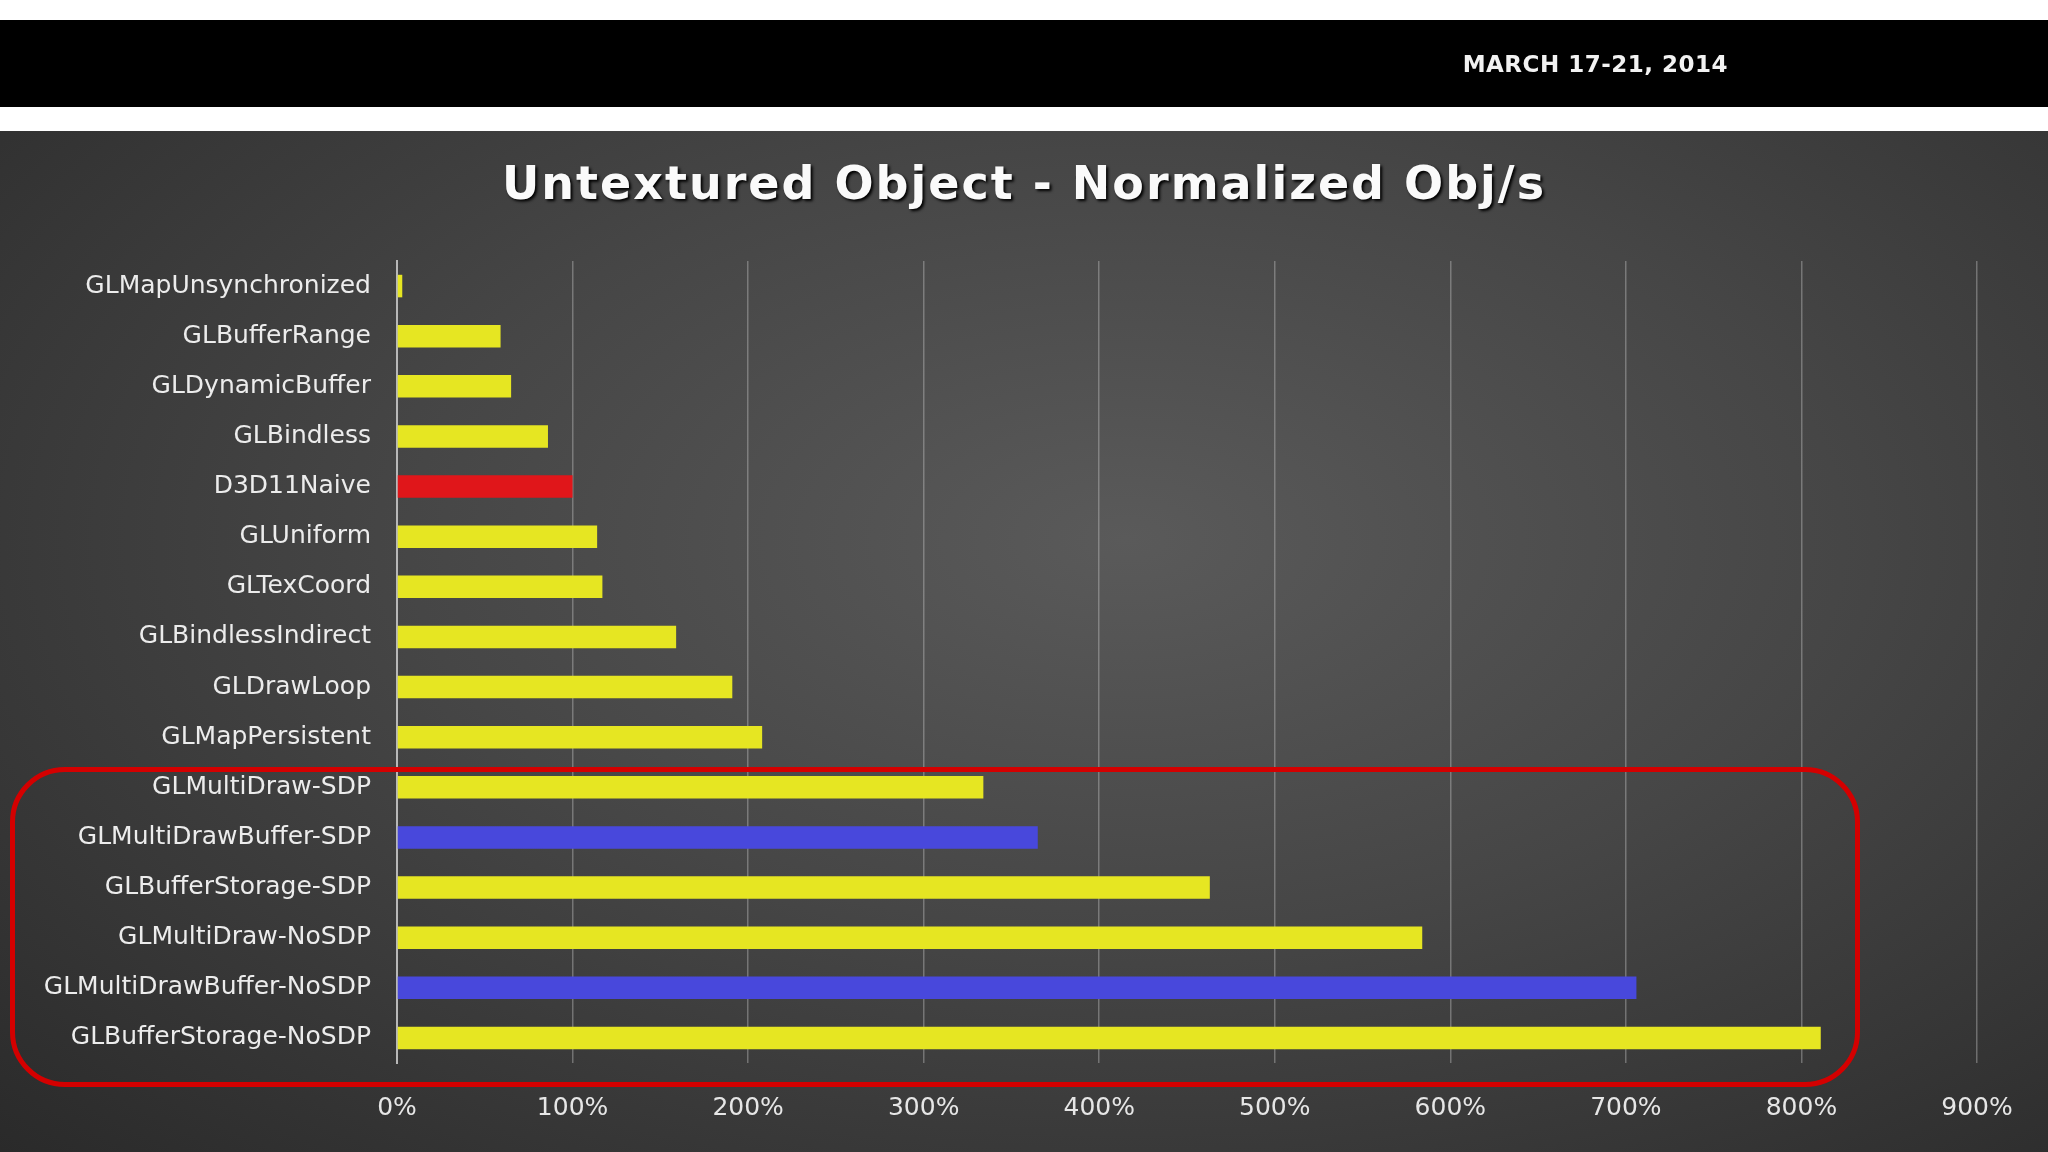 The height and width of the screenshot is (1152, 2048). What do you see at coordinates (1450, 1106) in the screenshot?
I see `x-tick-label: 600%` at bounding box center [1450, 1106].